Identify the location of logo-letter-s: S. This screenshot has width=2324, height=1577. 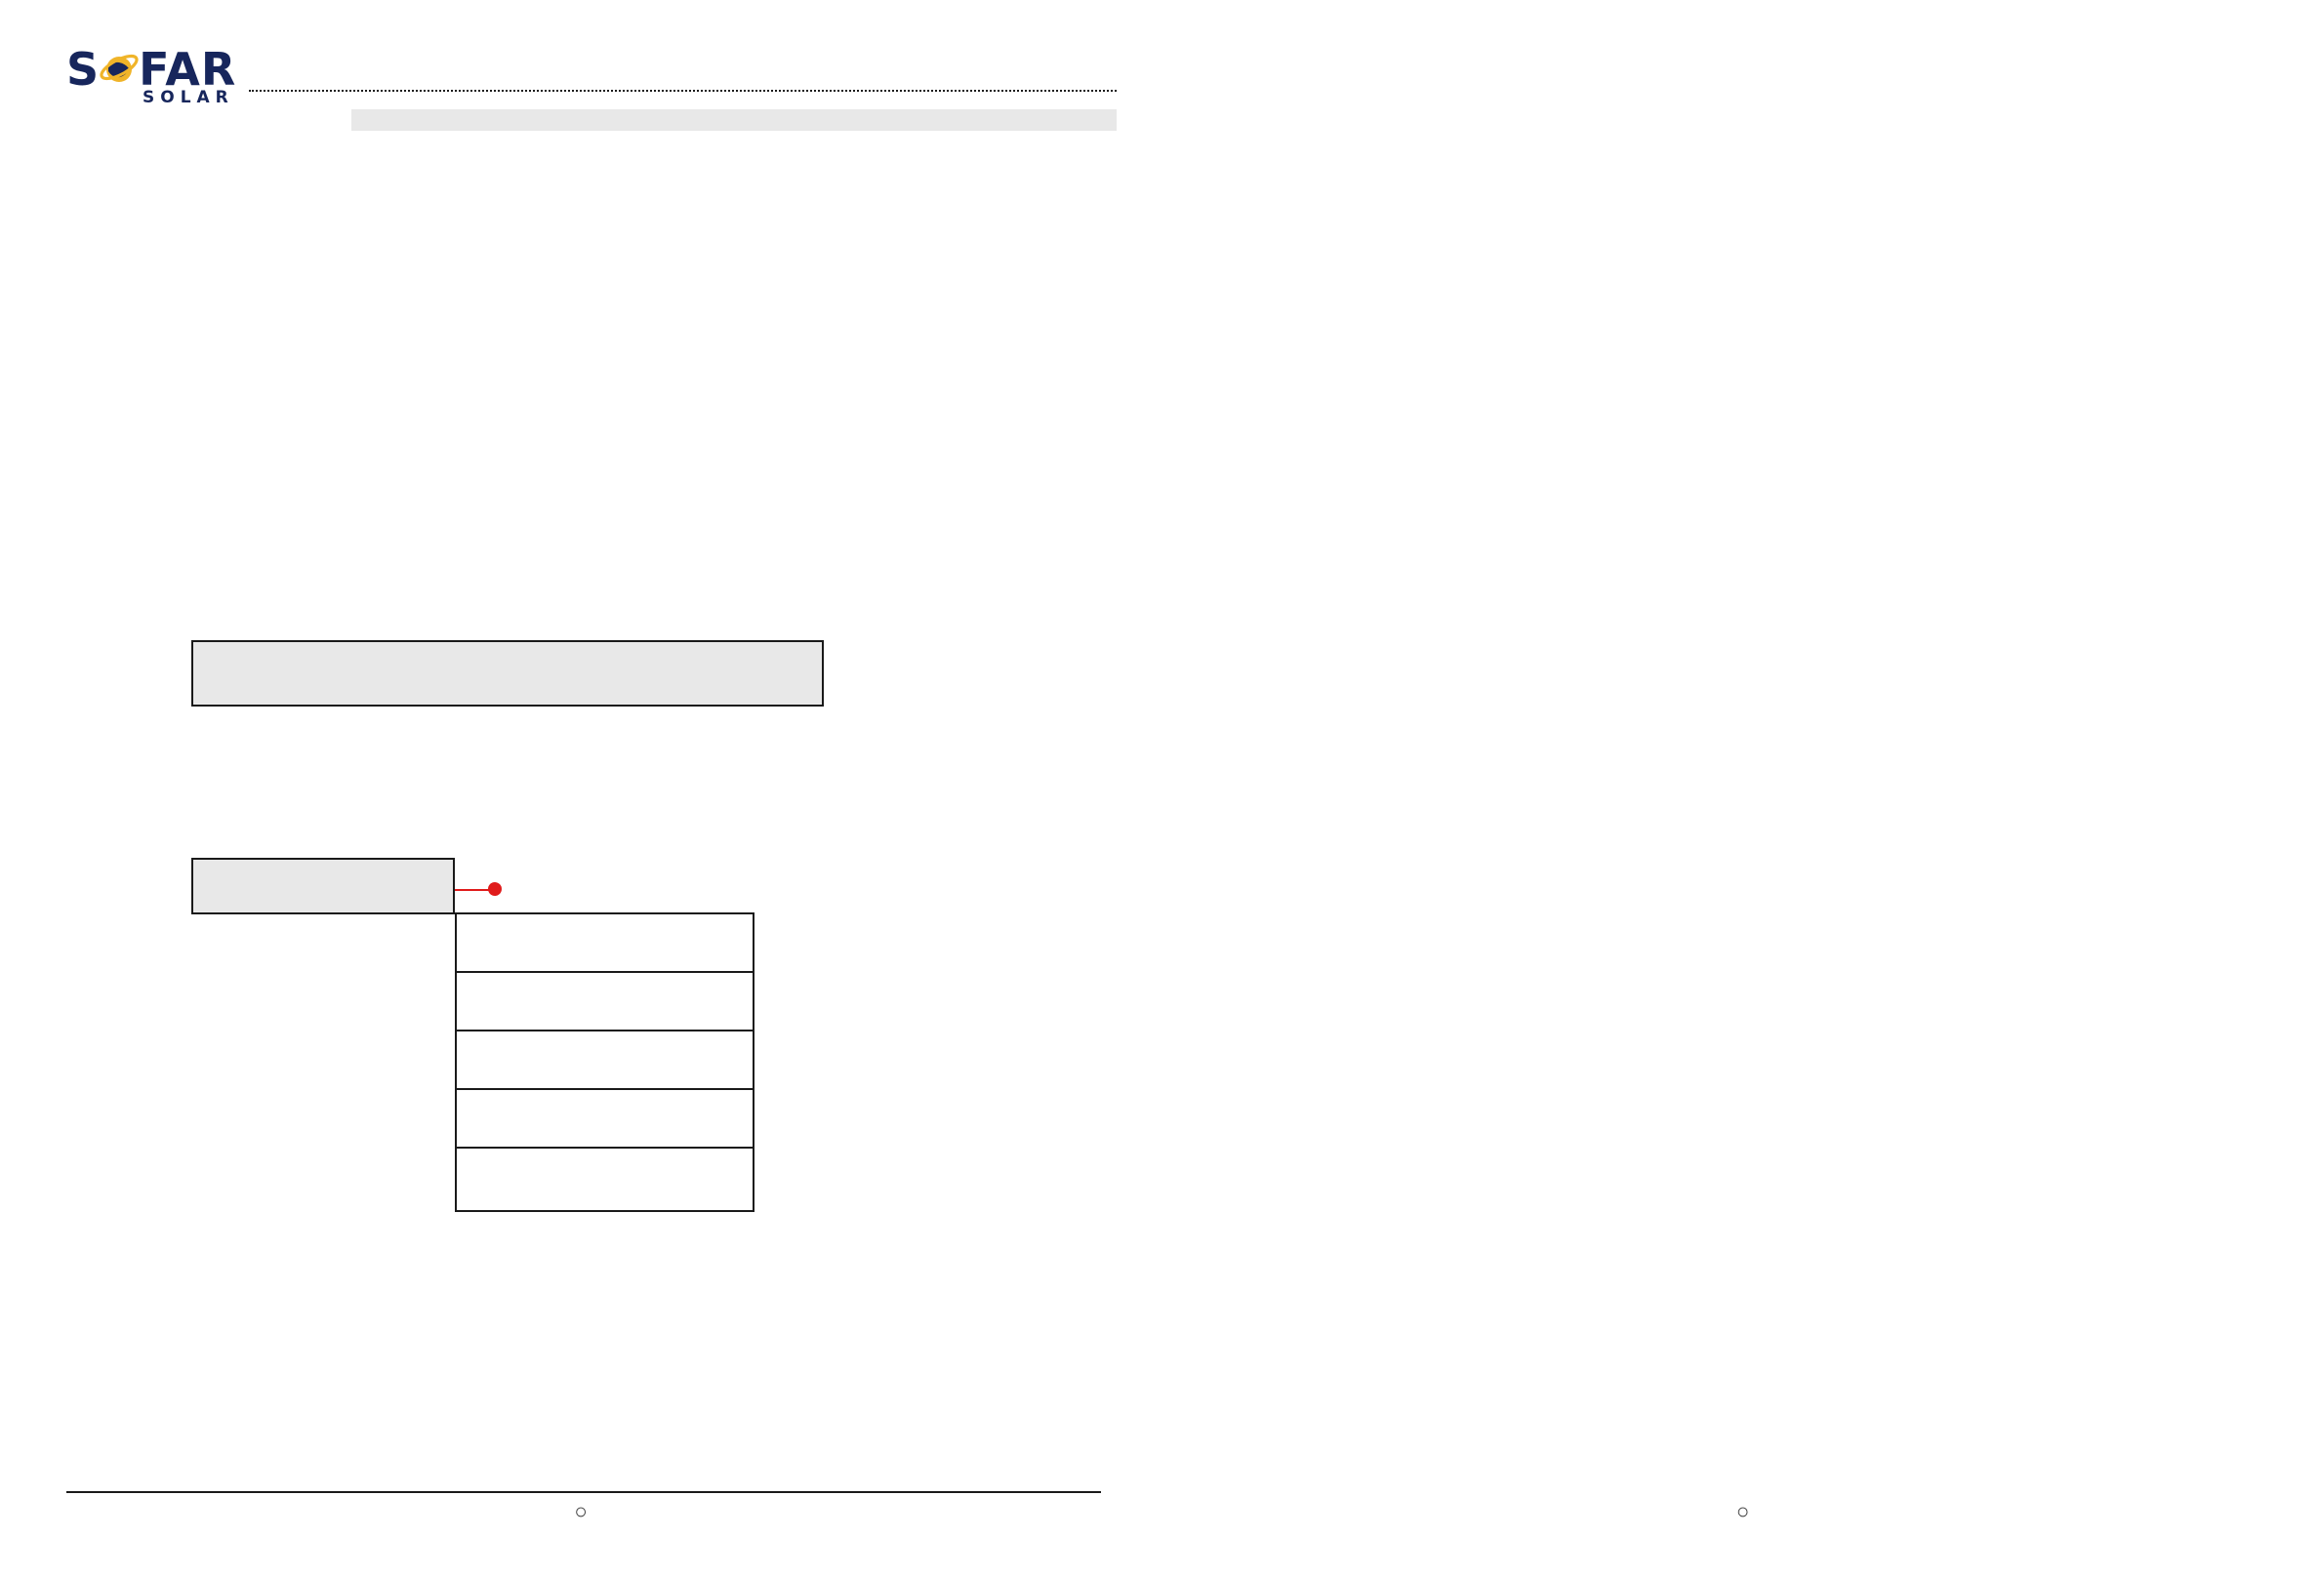
(83, 69).